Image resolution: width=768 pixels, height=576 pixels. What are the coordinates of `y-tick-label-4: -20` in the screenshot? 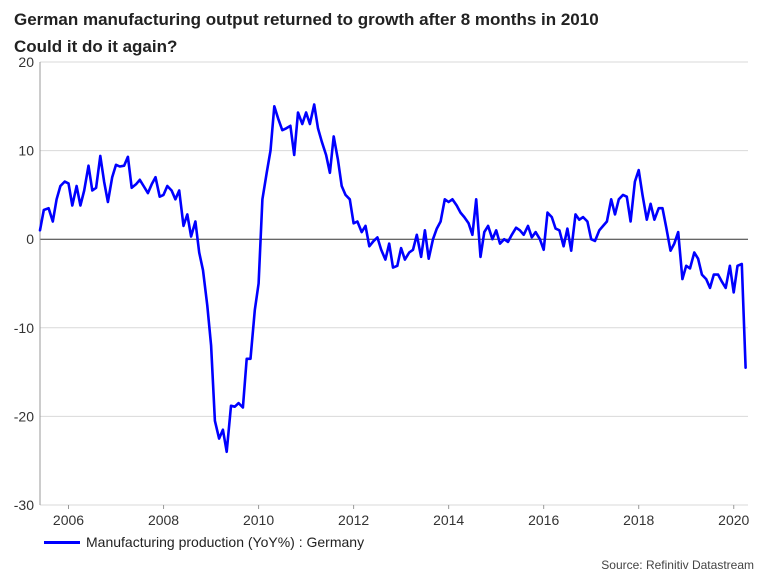 It's located at (24, 416).